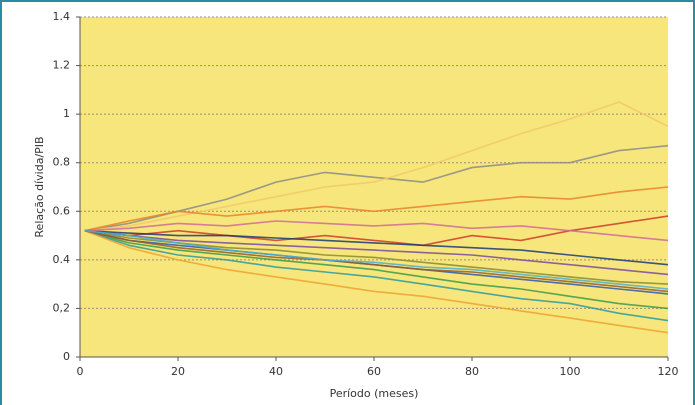 The height and width of the screenshot is (405, 695). What do you see at coordinates (374, 393) in the screenshot?
I see `x-axis-label: Período (meses)` at bounding box center [374, 393].